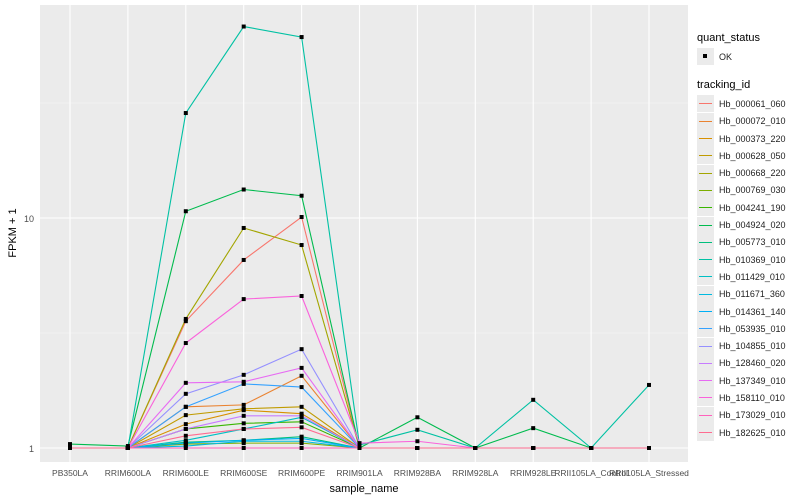 This screenshot has width=800, height=500. What do you see at coordinates (752, 311) in the screenshot?
I see `legend-label: Hb_014361_140` at bounding box center [752, 311].